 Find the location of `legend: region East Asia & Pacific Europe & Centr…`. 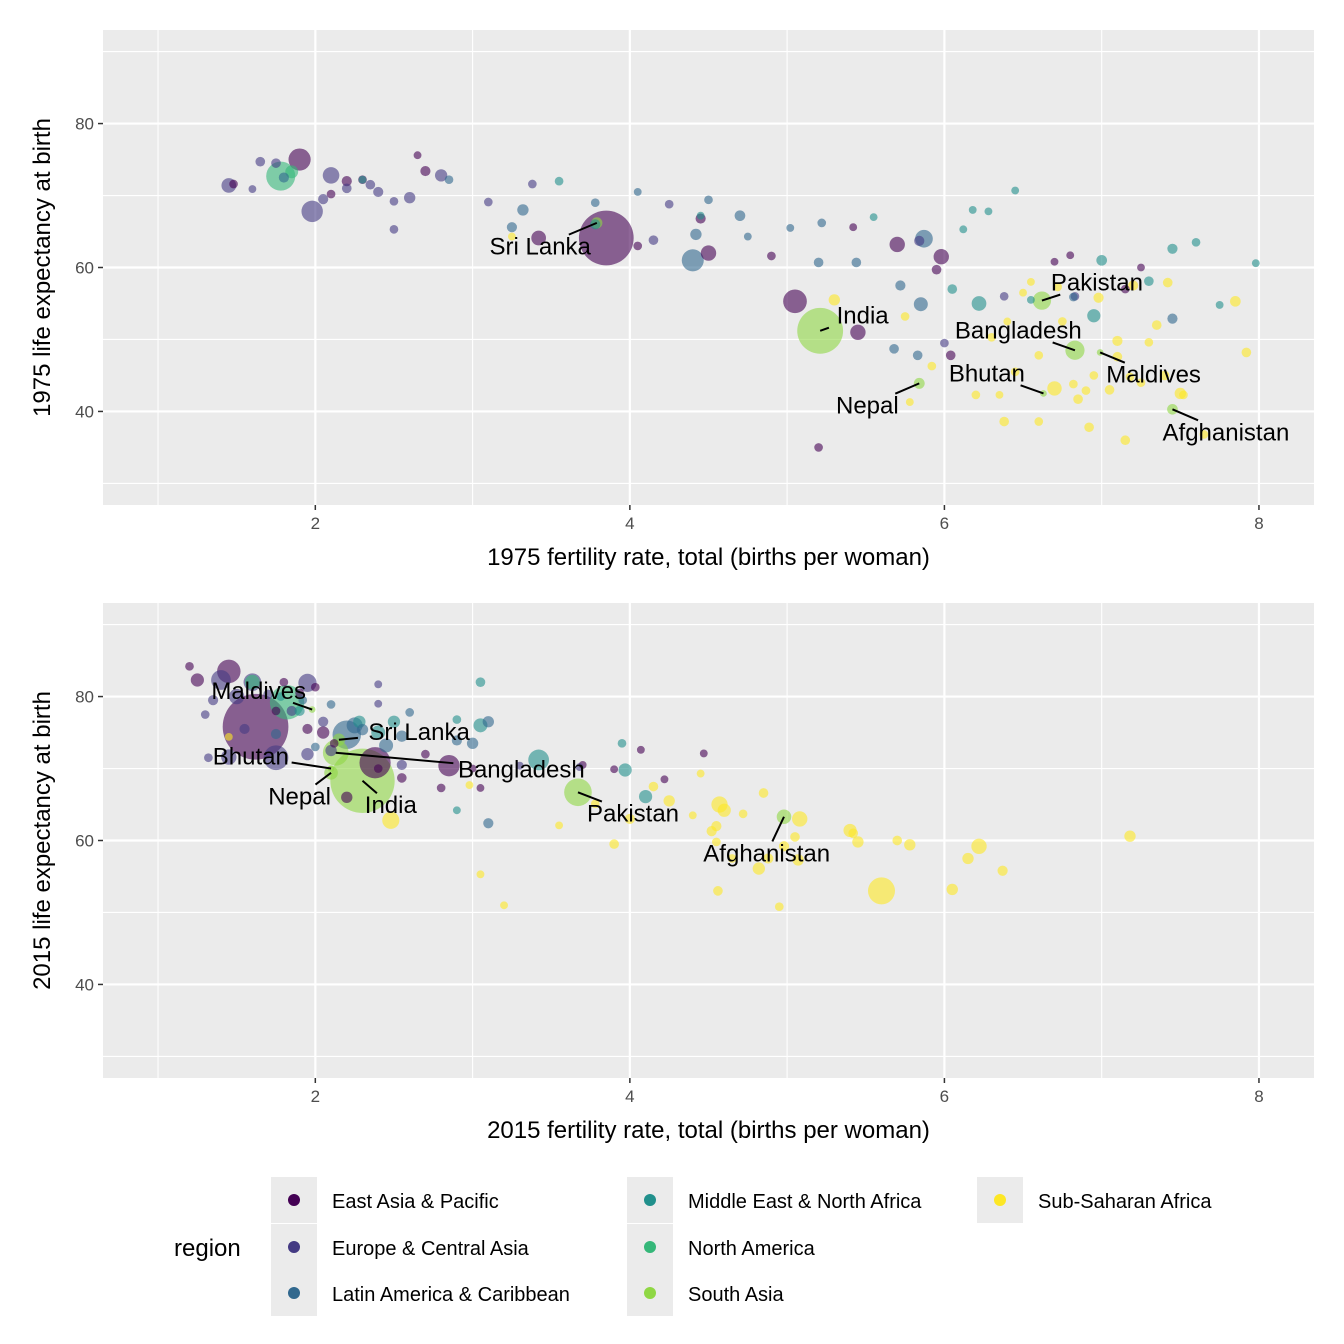

legend: region East Asia & Pacific Europe & Centr… is located at coordinates (693, 1246).